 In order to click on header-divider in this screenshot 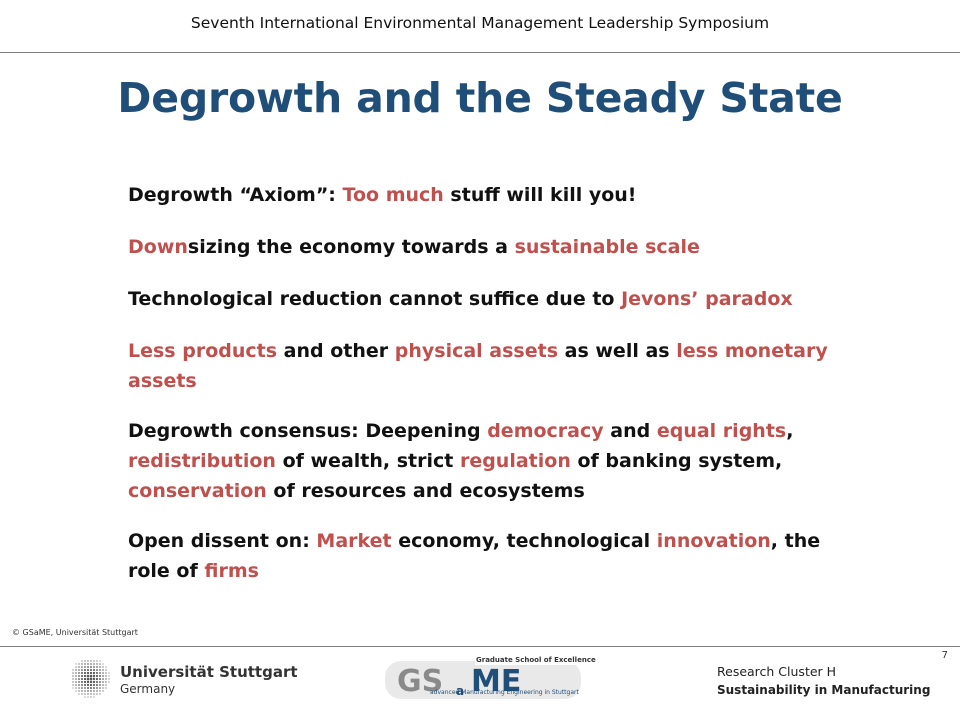, I will do `click(480, 52)`.